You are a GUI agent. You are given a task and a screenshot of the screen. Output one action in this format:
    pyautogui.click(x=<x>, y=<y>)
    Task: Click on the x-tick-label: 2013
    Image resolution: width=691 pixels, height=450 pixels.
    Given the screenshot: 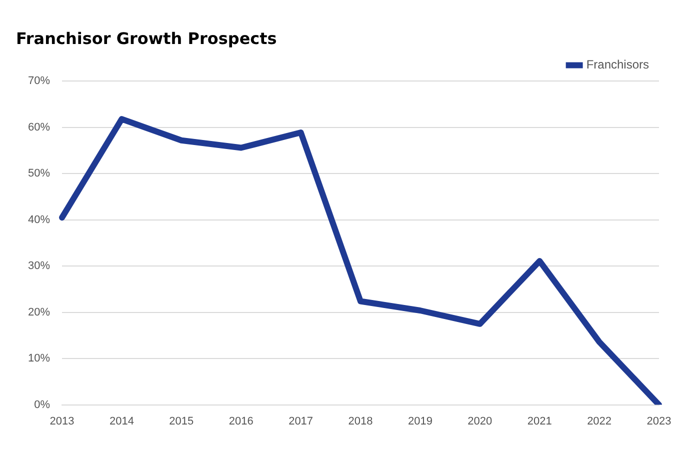 What is the action you would take?
    pyautogui.click(x=62, y=421)
    